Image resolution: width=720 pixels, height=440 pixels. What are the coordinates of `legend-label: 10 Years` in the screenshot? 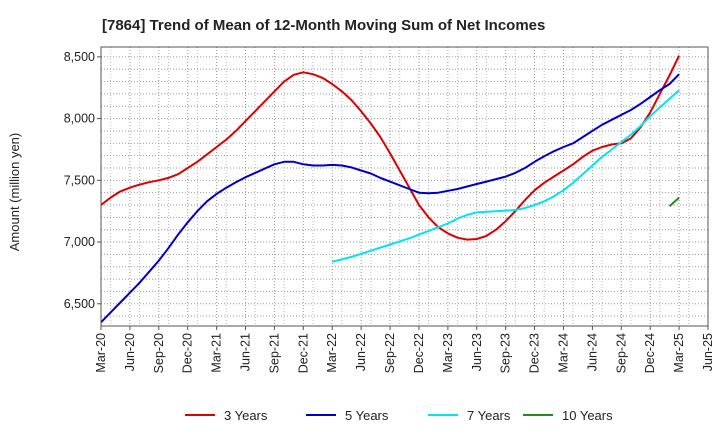 It's located at (587, 415).